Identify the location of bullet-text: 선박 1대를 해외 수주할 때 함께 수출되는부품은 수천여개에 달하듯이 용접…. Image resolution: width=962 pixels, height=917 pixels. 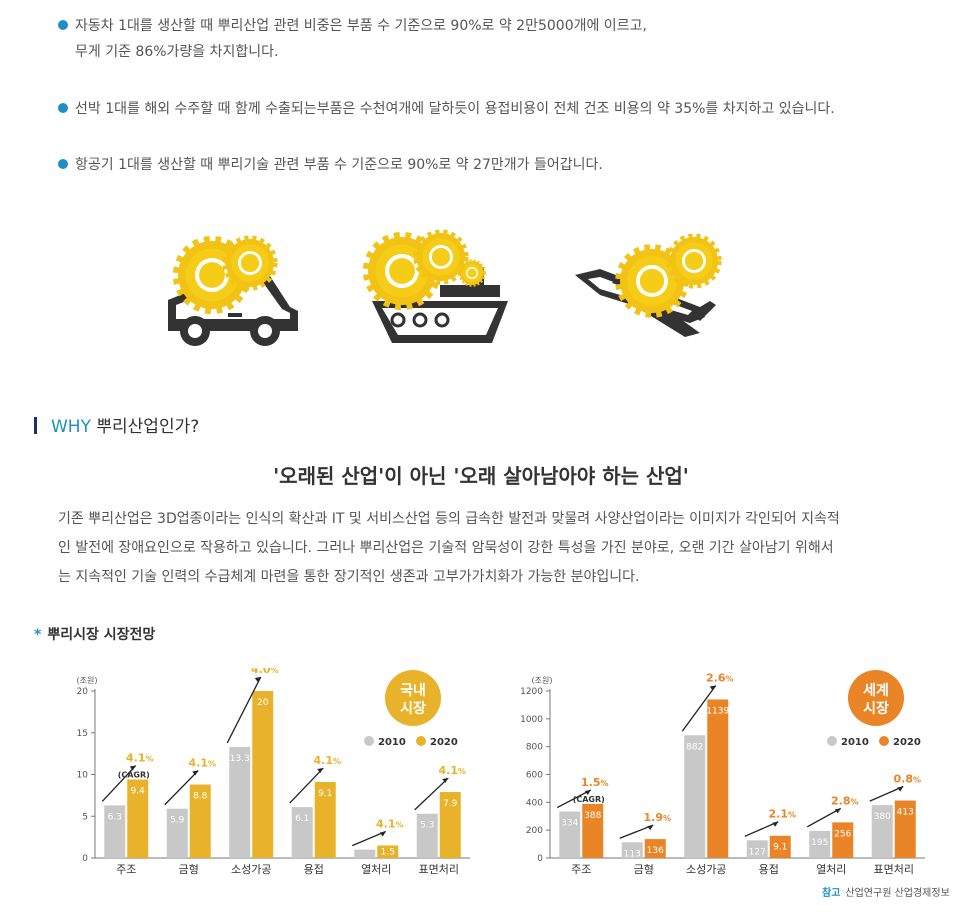
(455, 109).